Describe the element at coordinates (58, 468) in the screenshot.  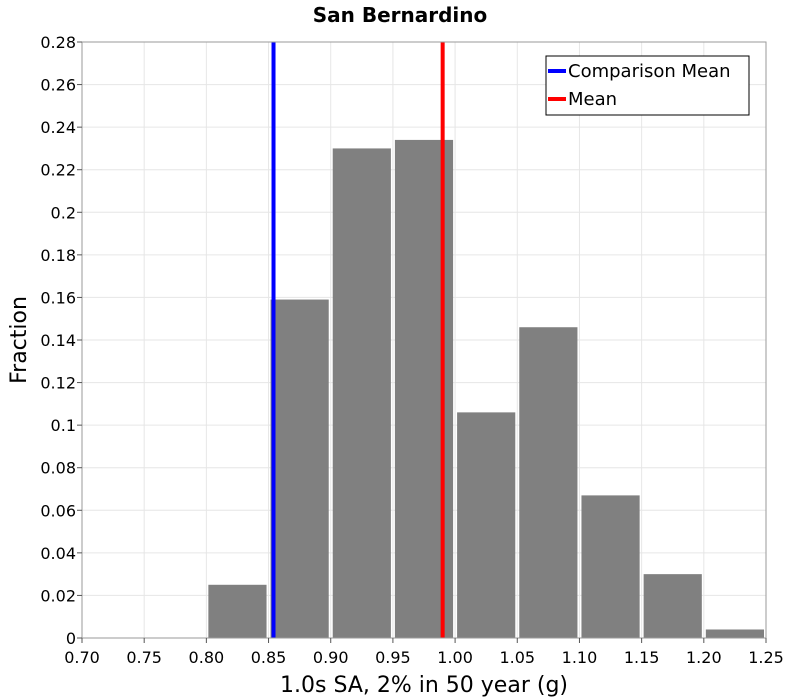
I see `y-tick-label: 0.08` at that location.